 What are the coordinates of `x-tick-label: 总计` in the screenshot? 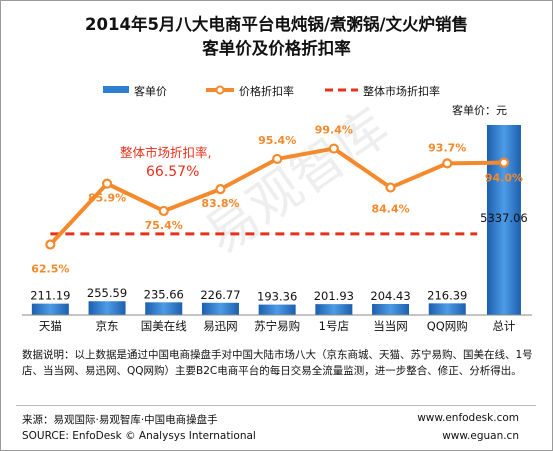 It's located at (503, 326).